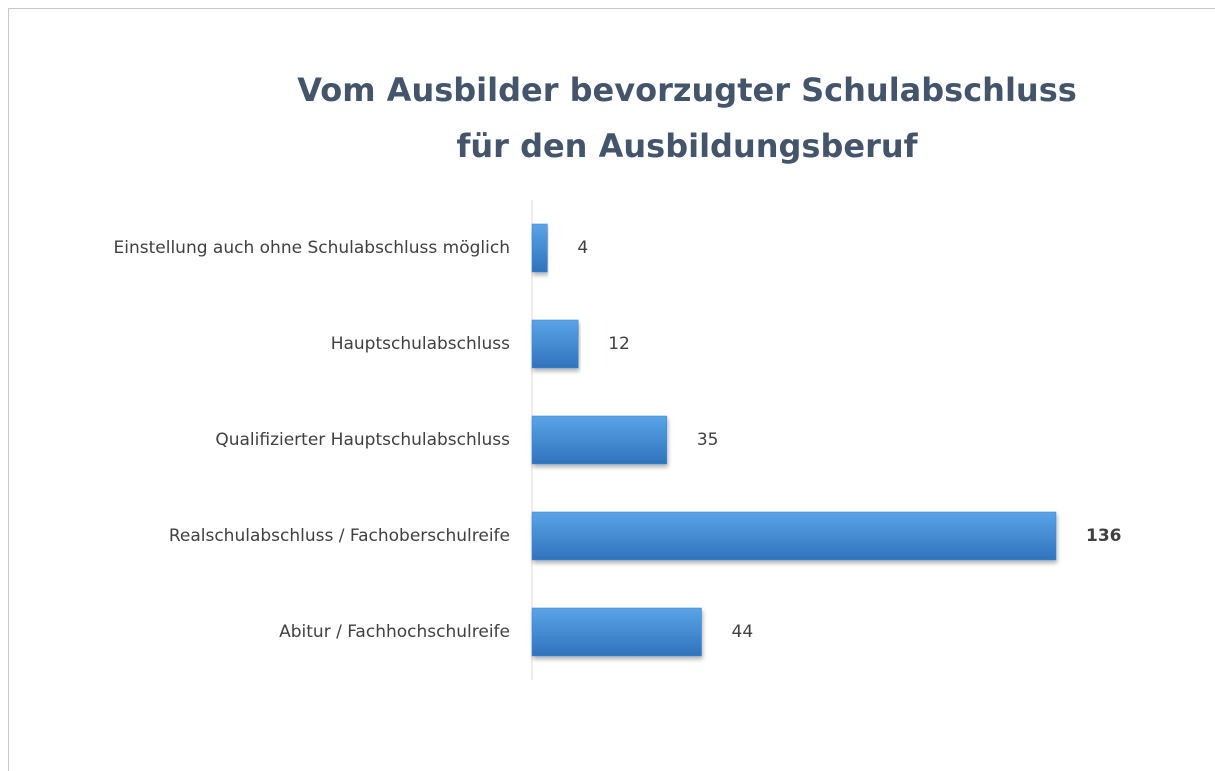 This screenshot has height=771, width=1215. I want to click on category-label: Hauptschulabschluss, so click(420, 344).